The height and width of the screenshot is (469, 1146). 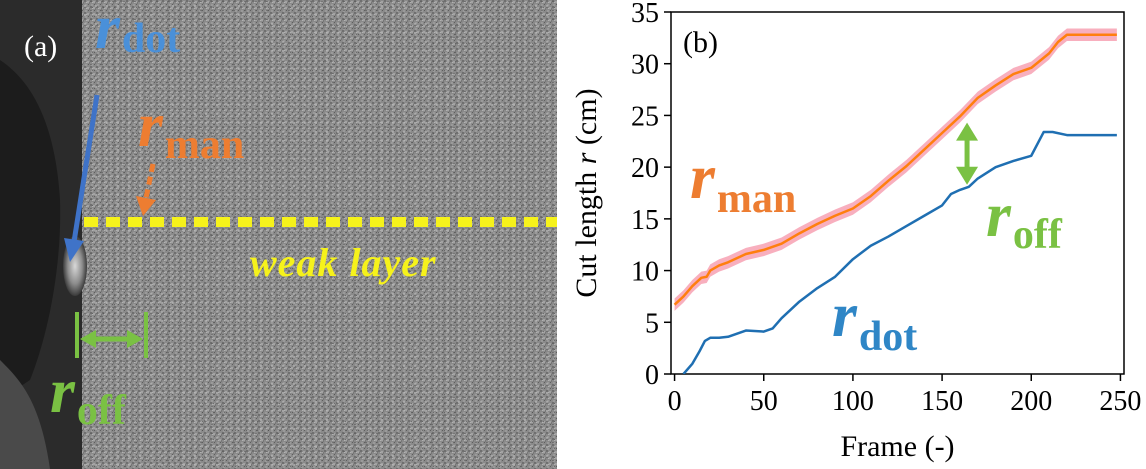 I want to click on x-tick-label: 250, so click(x=1120, y=401).